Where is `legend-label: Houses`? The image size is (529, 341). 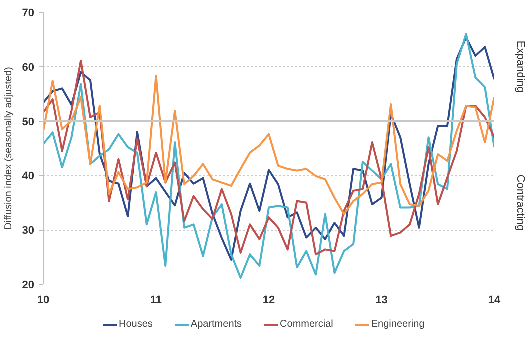
legend-label: Houses is located at coordinates (136, 324).